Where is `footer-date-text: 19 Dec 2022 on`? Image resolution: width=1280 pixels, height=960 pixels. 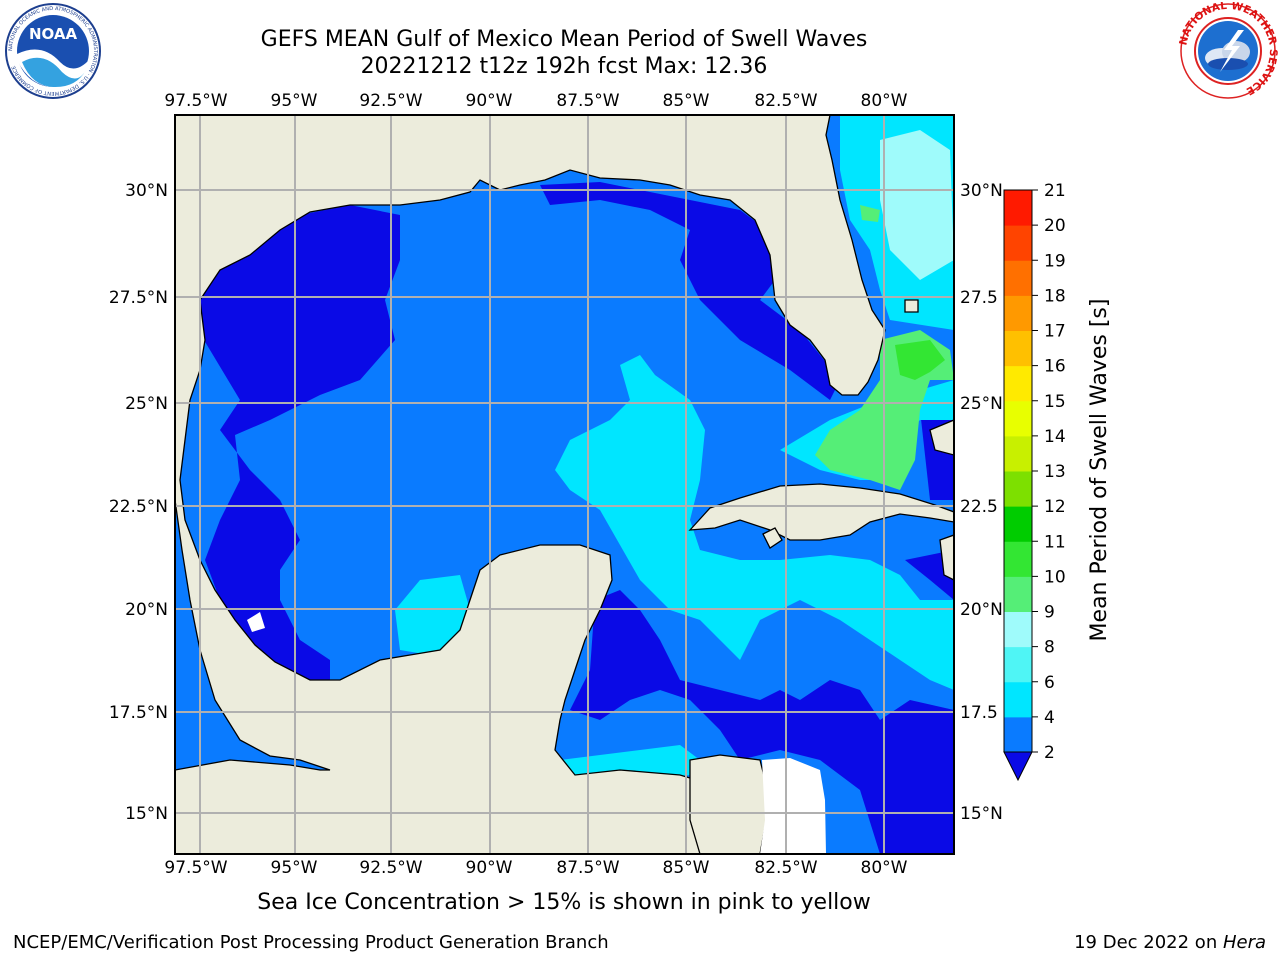
footer-date-text: 19 Dec 2022 on is located at coordinates (1148, 942).